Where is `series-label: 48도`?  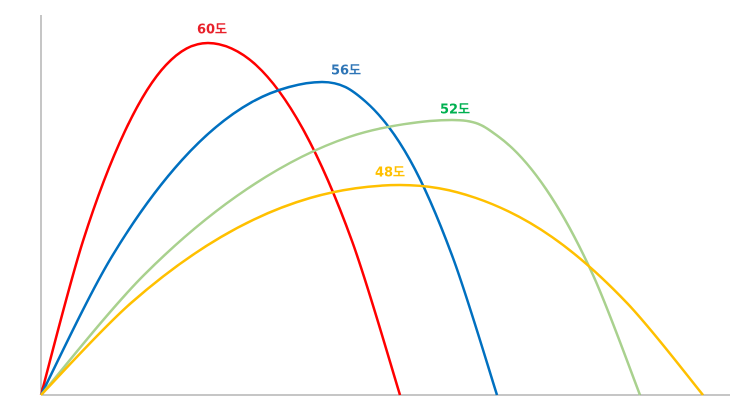 series-label: 48도 is located at coordinates (390, 173).